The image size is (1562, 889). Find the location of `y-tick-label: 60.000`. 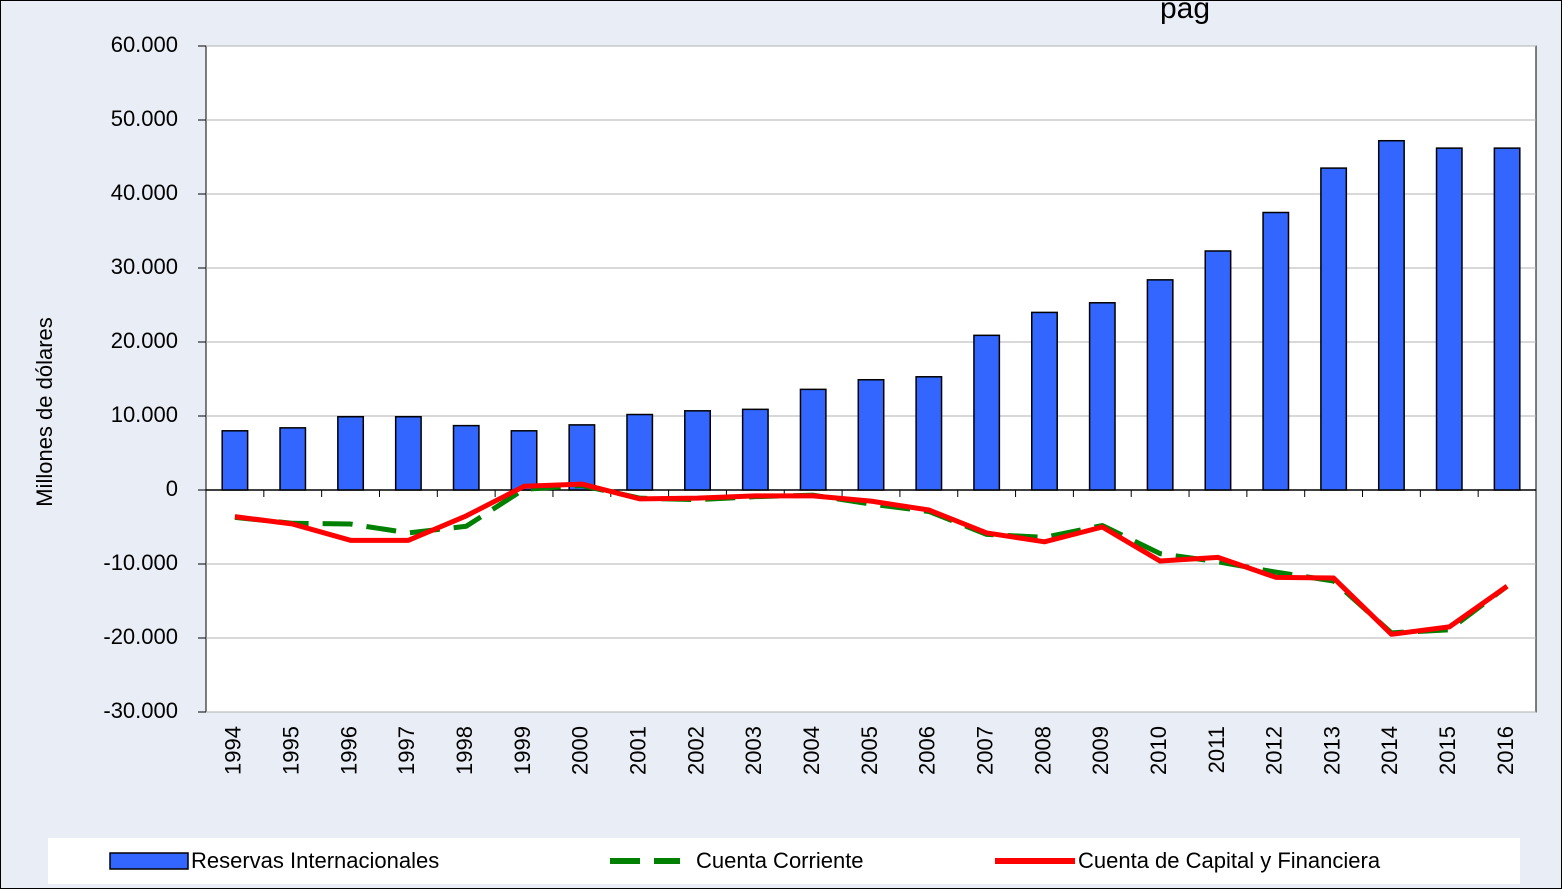

y-tick-label: 60.000 is located at coordinates (144, 44).